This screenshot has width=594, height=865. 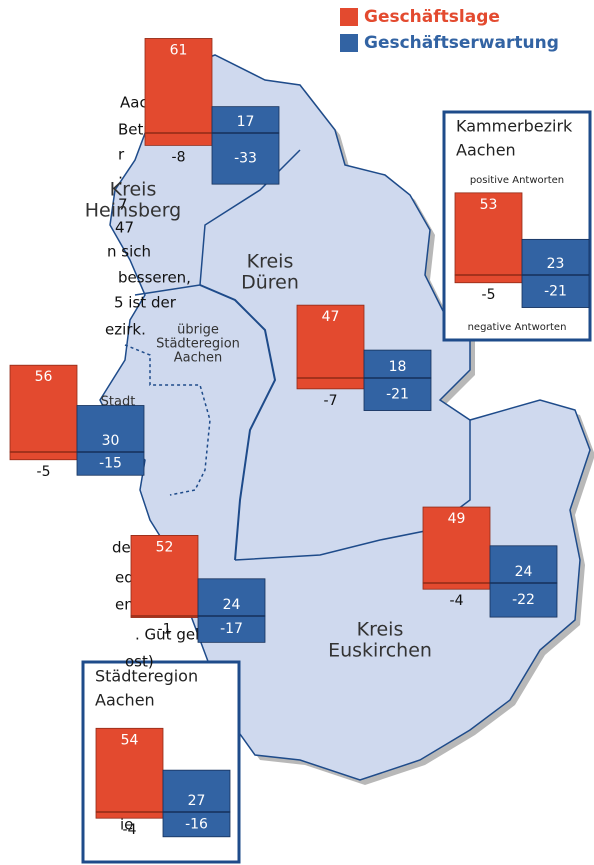 What do you see at coordinates (165, 547) in the screenshot?
I see `value-label: 52` at bounding box center [165, 547].